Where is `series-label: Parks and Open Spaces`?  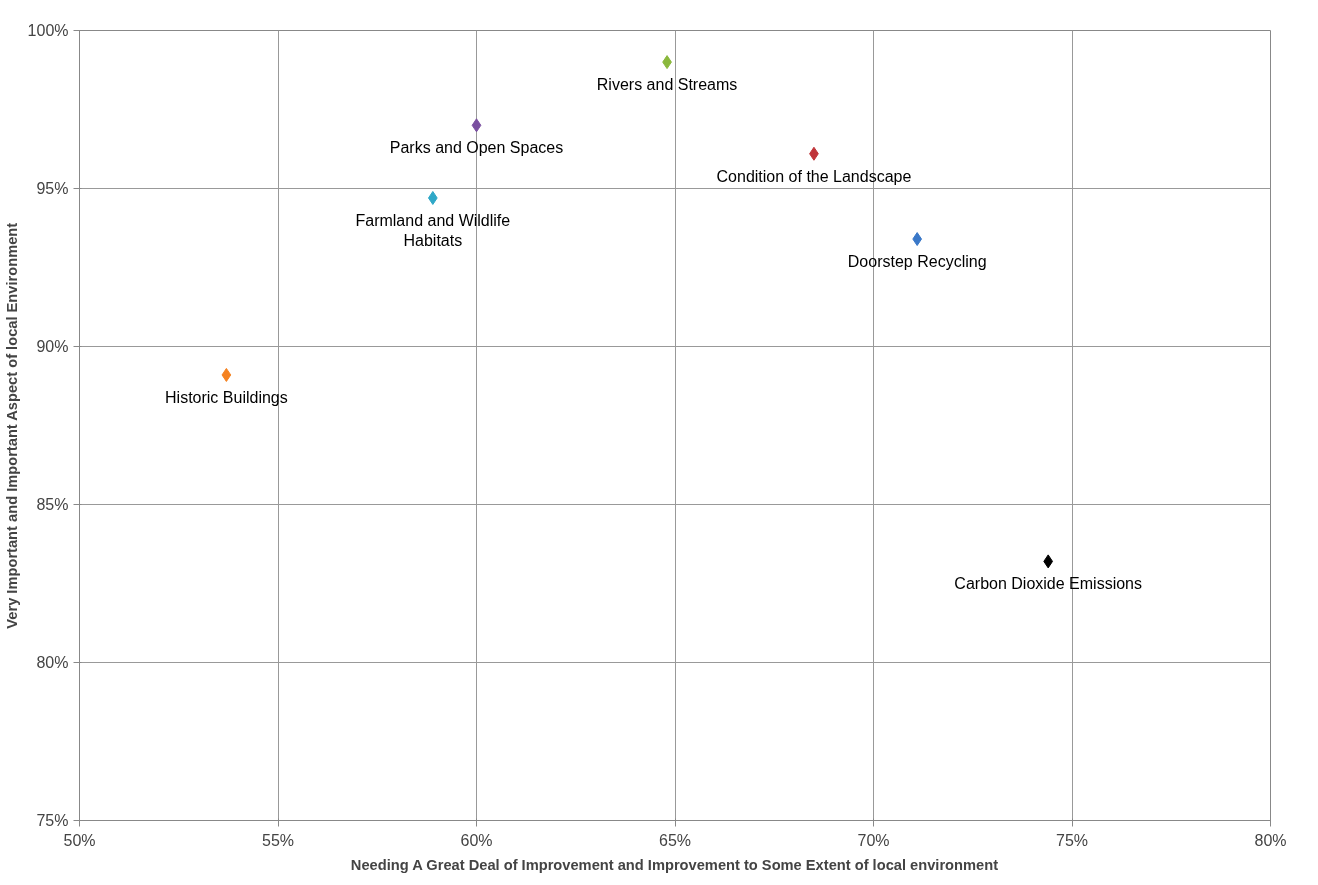 series-label: Parks and Open Spaces is located at coordinates (476, 148).